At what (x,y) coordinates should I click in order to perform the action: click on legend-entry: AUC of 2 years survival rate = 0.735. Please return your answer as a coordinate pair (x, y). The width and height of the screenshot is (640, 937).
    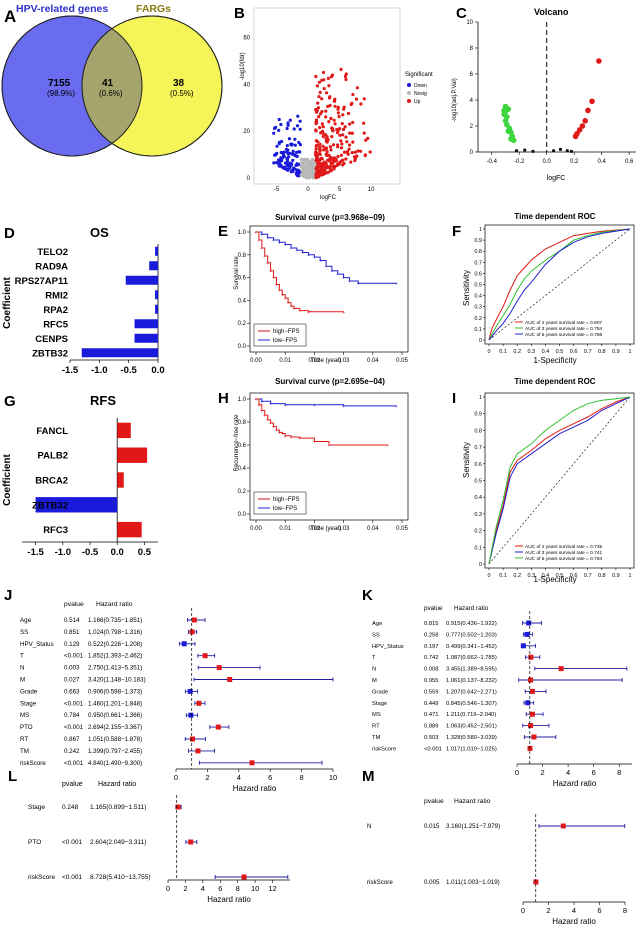
    Looking at the image, I should click on (564, 547).